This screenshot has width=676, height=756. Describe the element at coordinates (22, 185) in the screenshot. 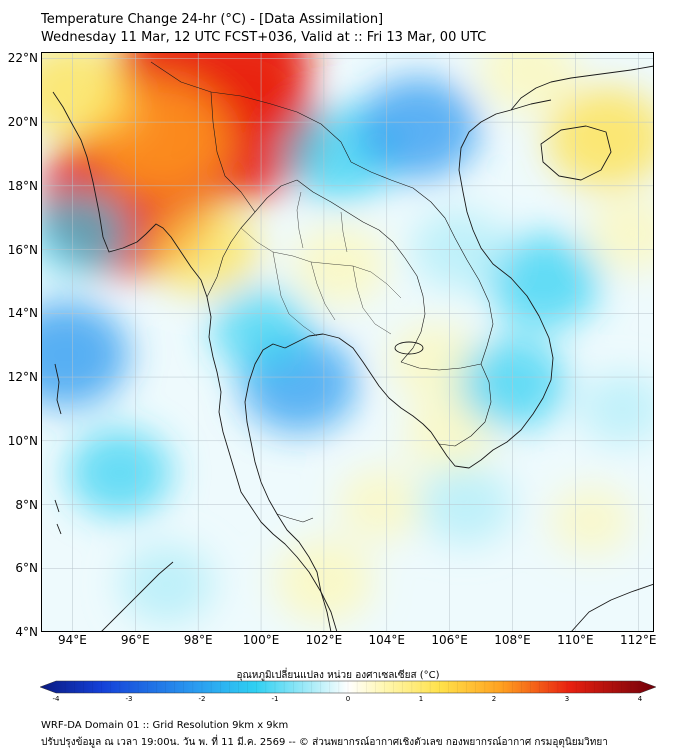

I see `lat-label: 18°N` at that location.